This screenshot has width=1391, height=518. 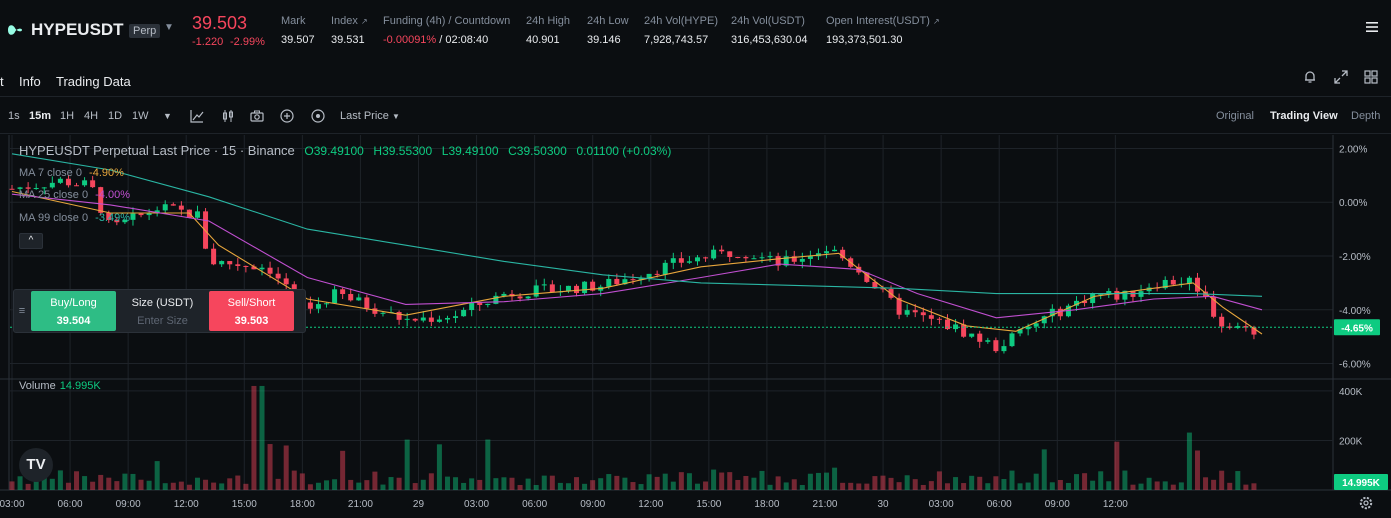 I want to click on legend-high: H39.55300, so click(x=403, y=151).